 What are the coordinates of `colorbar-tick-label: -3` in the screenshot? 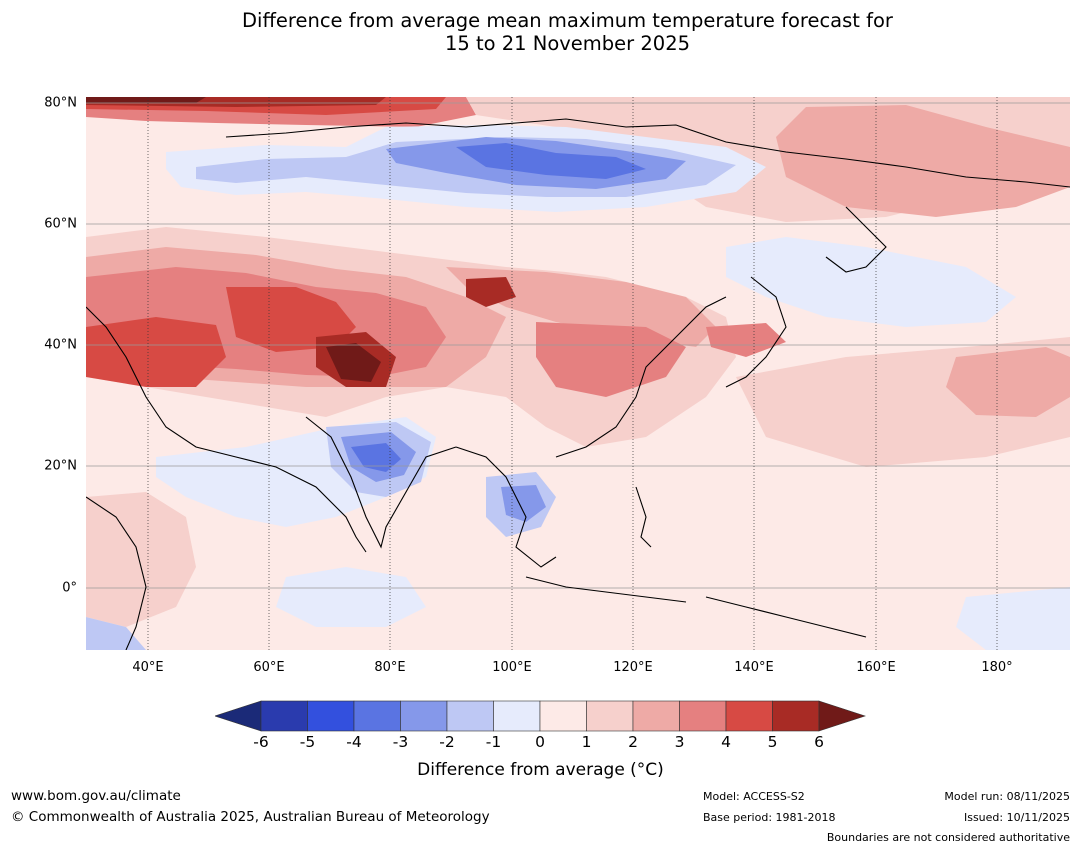 It's located at (400, 742).